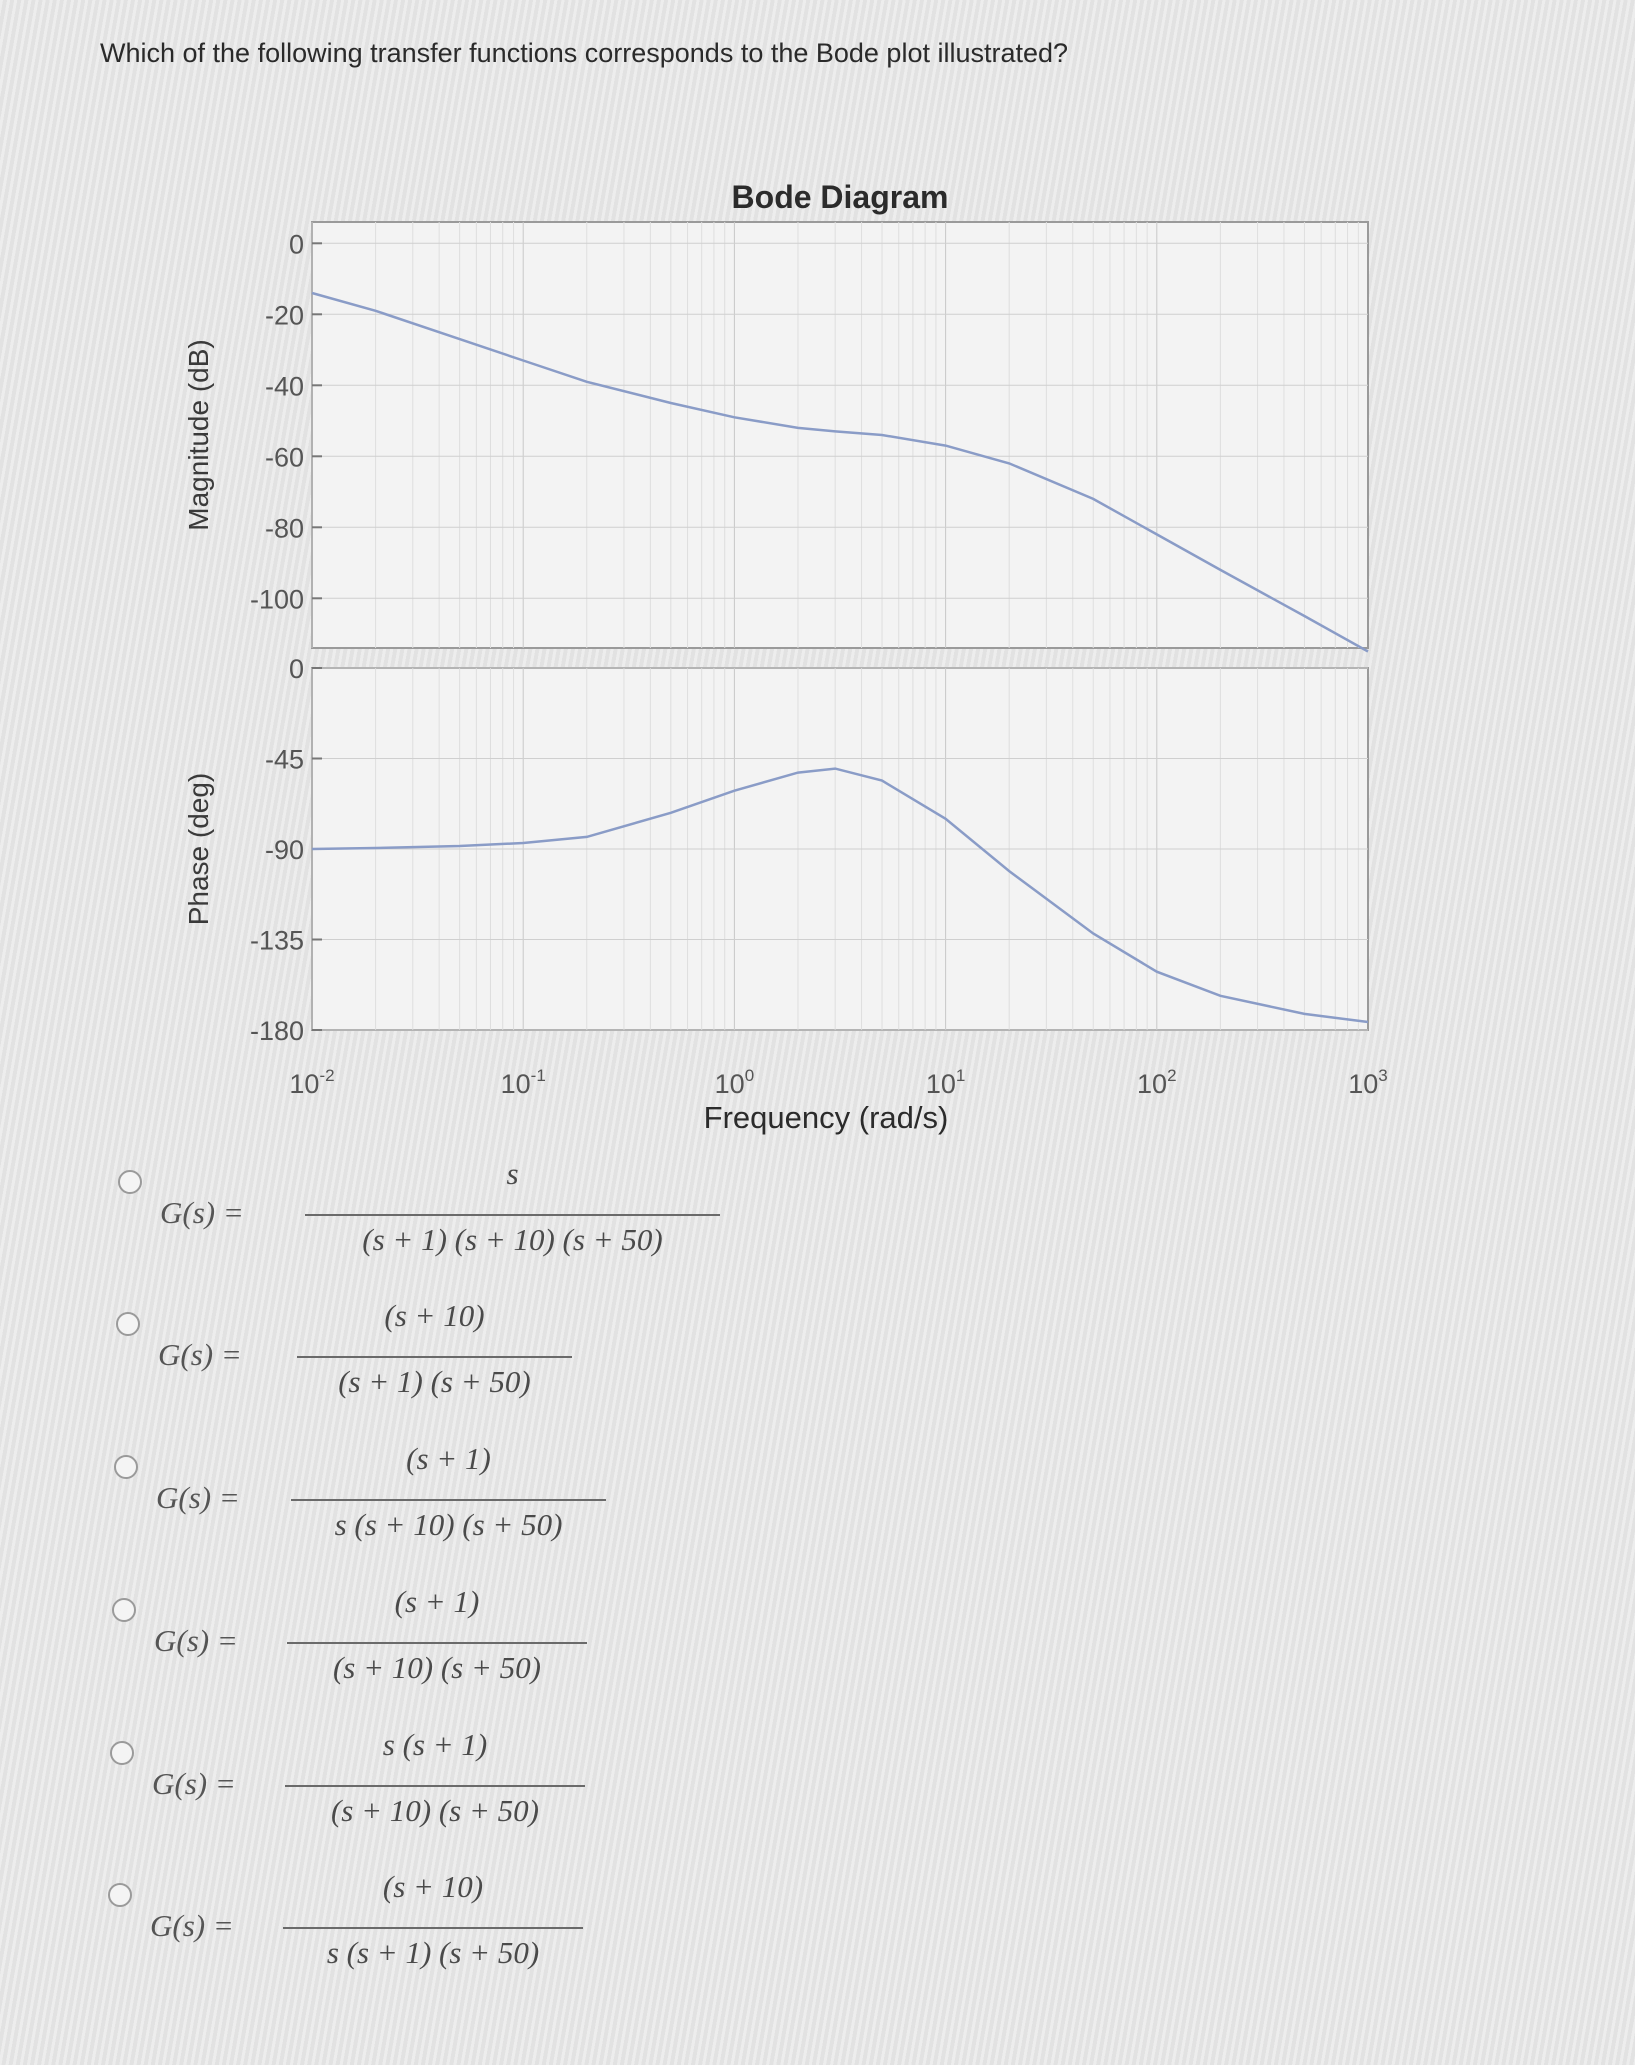 The width and height of the screenshot is (1635, 2065). What do you see at coordinates (735, 1082) in the screenshot?
I see `x-tick-label: 10⁰` at bounding box center [735, 1082].